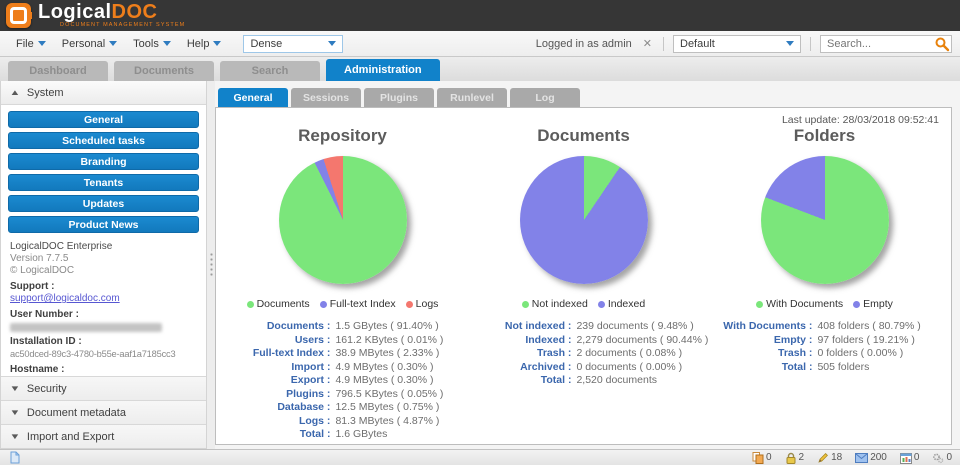  What do you see at coordinates (824, 327) in the screenshot?
I see `stat-row: With Documents : 408 folders ( 80.79% )` at bounding box center [824, 327].